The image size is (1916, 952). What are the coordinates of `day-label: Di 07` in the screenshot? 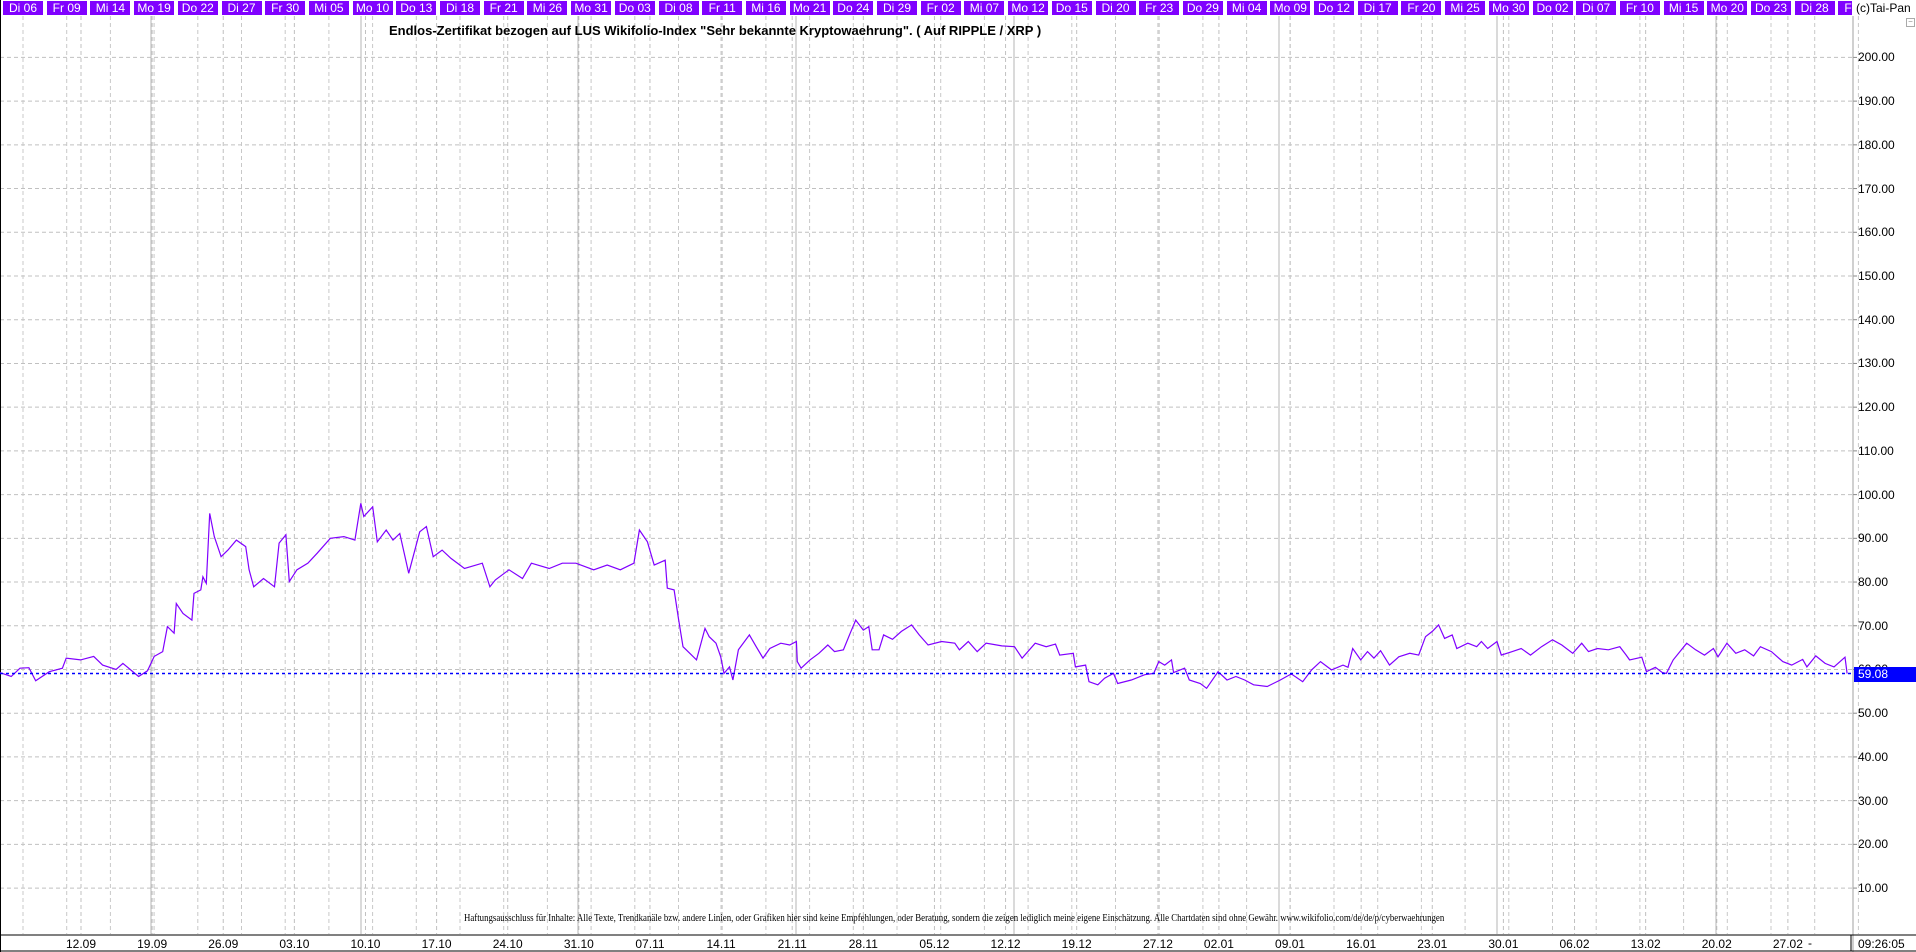 It's located at (1596, 8).